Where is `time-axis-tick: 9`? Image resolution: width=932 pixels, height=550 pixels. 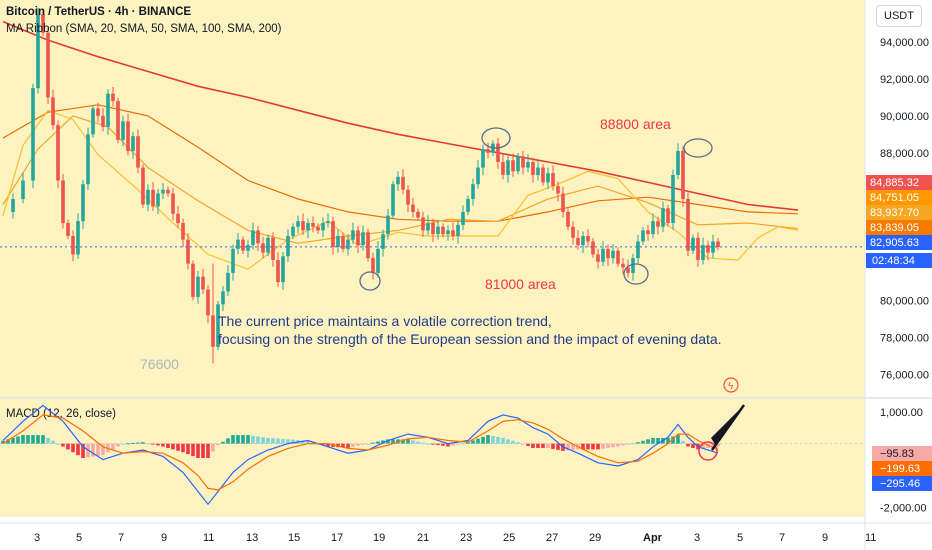
time-axis-tick: 9 is located at coordinates (164, 538).